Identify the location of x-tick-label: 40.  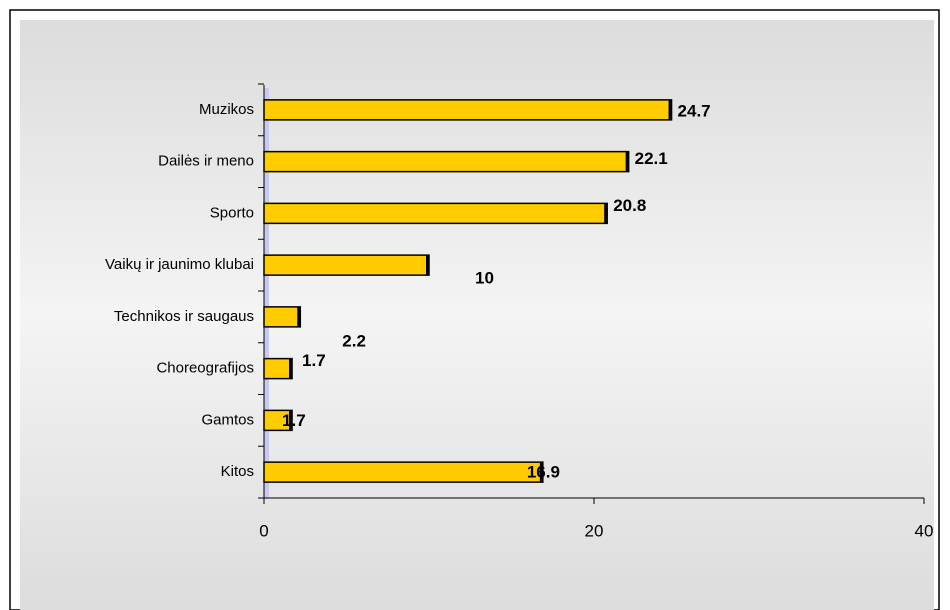
(924, 530).